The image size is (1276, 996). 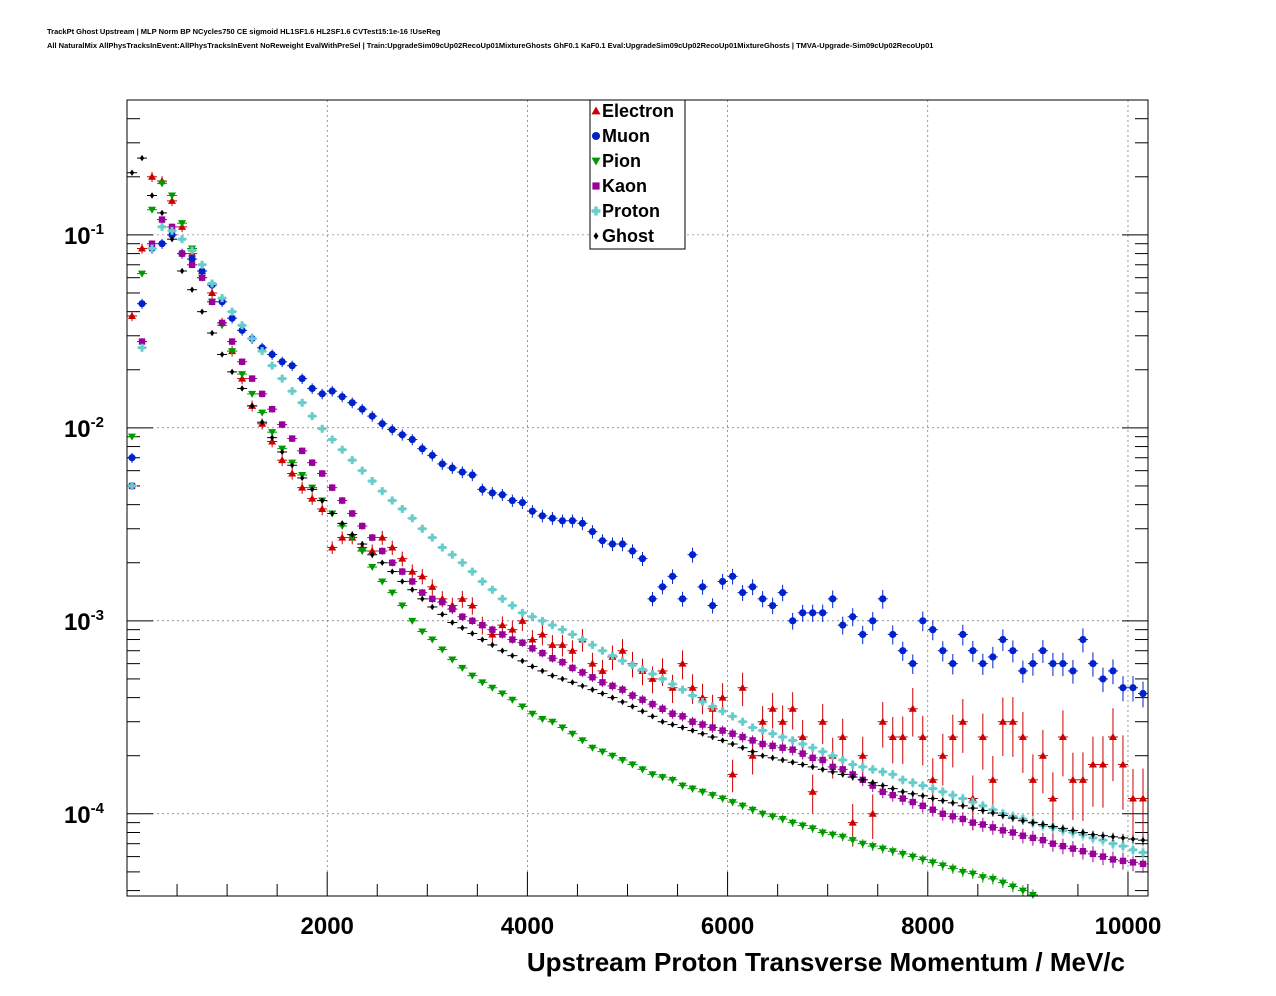 What do you see at coordinates (327, 926) in the screenshot?
I see `x-tick-label: 2000` at bounding box center [327, 926].